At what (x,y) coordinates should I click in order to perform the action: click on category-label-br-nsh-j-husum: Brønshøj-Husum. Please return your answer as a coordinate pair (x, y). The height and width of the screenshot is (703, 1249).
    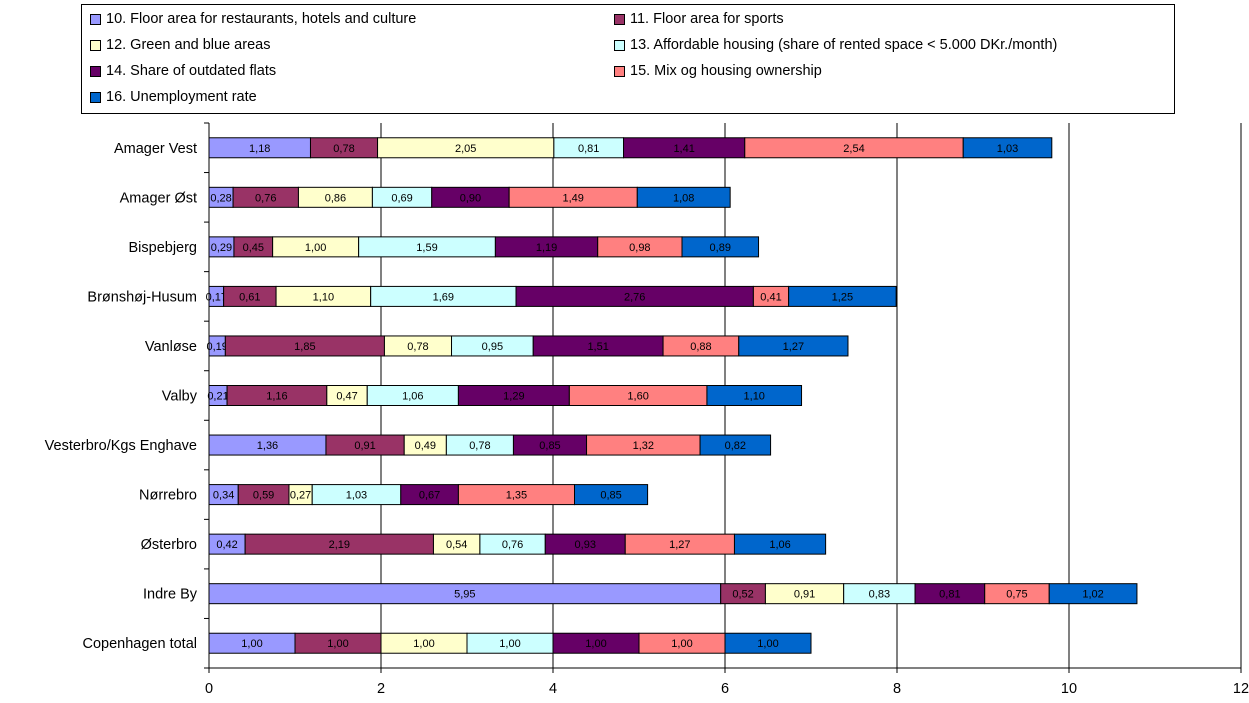
    Looking at the image, I should click on (142, 297).